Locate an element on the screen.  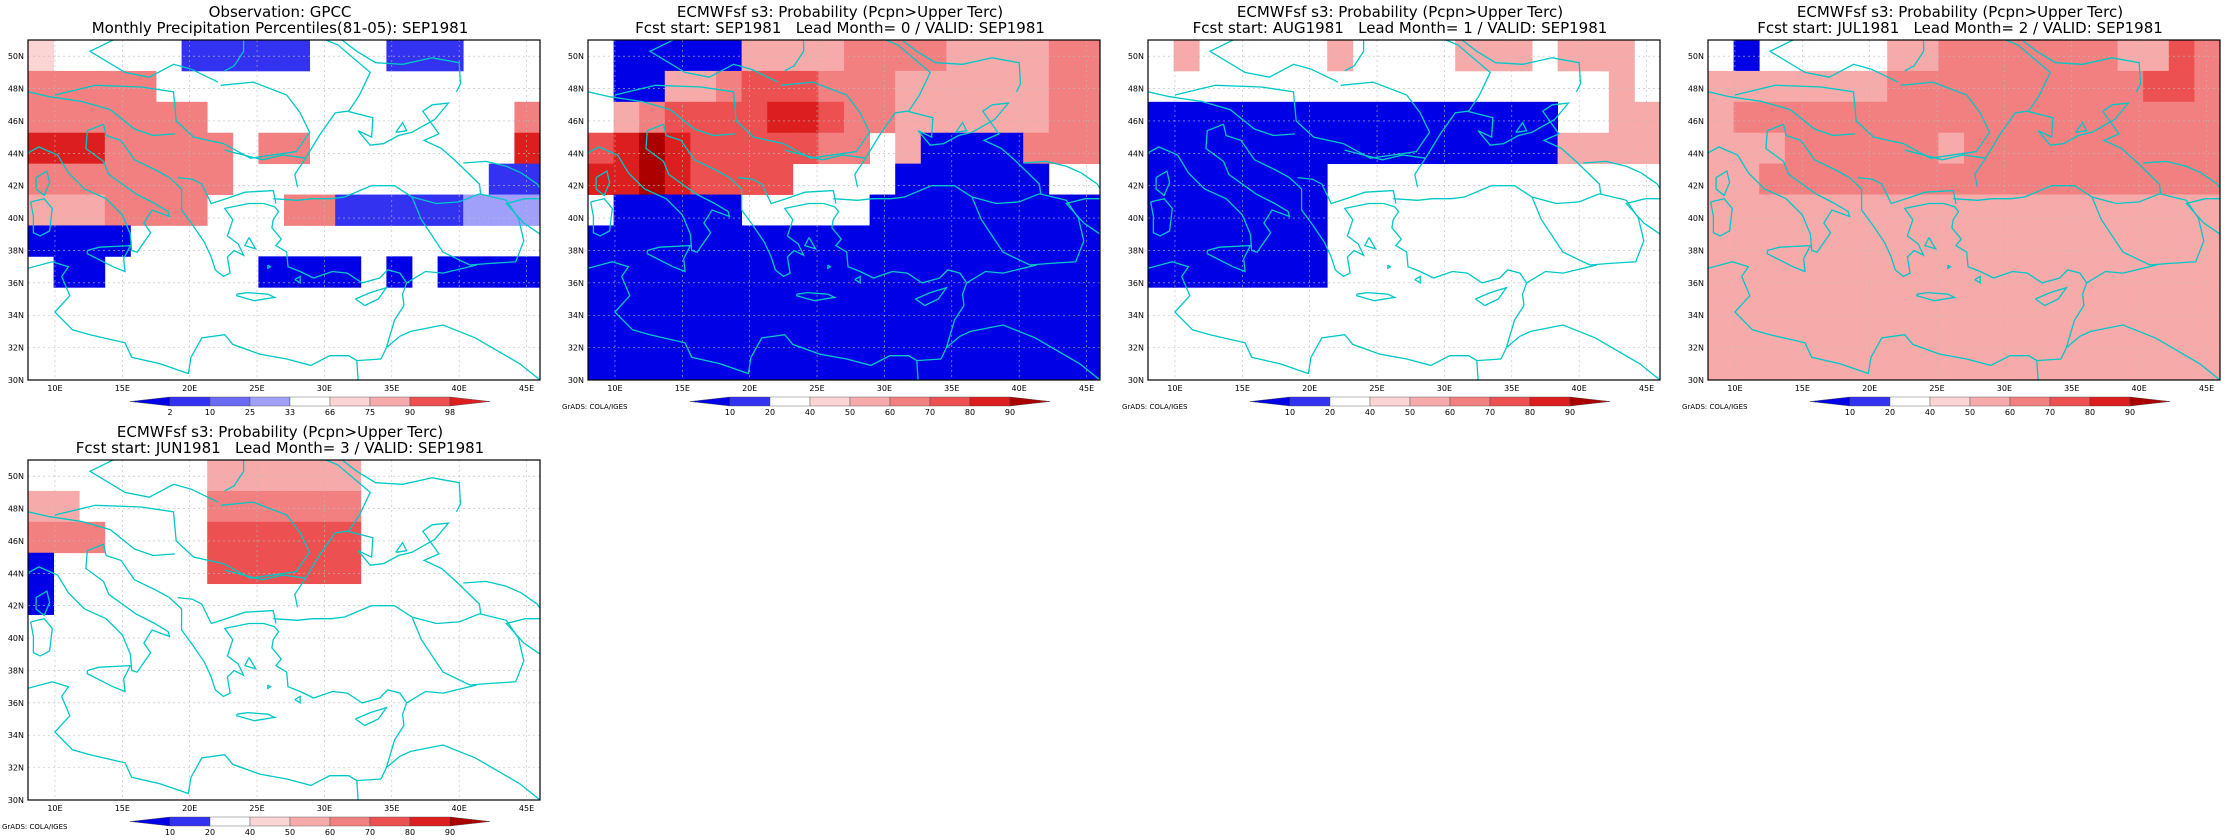
lat-tick-label: 30N is located at coordinates (16, 380).